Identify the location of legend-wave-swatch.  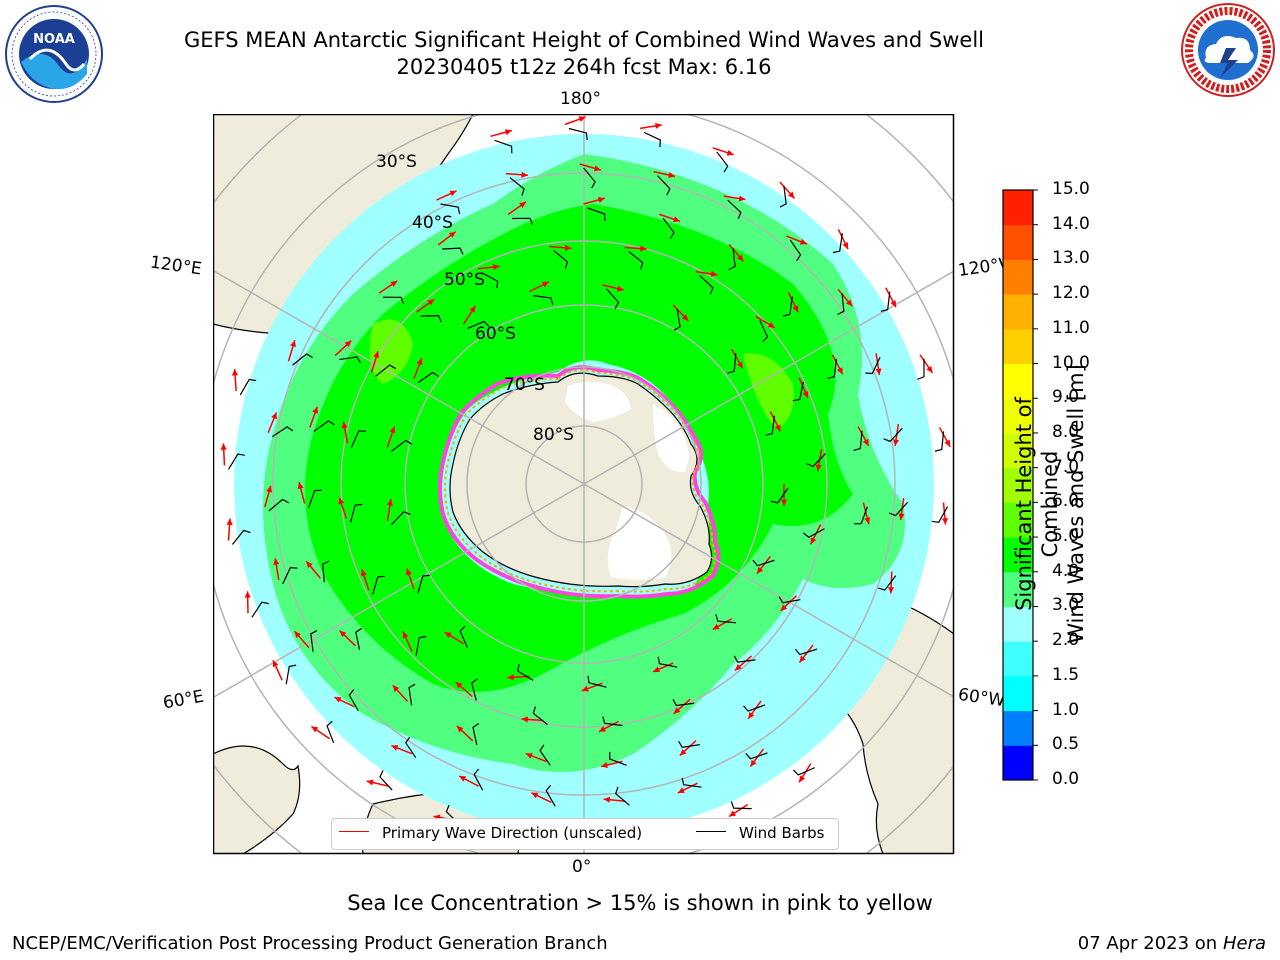
(354, 831).